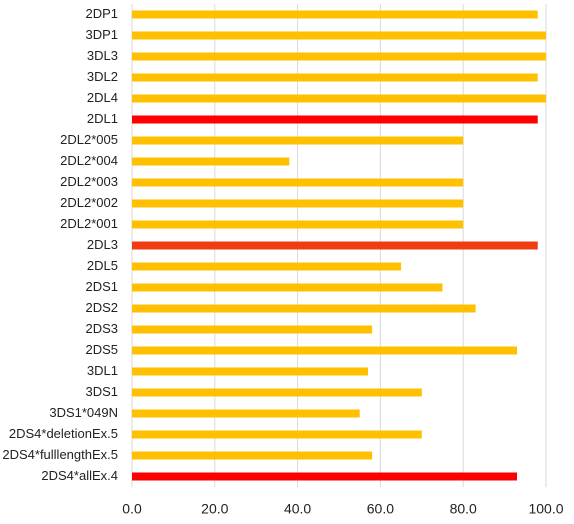  I want to click on y-tick-label: 2DL2*001, so click(89, 223).